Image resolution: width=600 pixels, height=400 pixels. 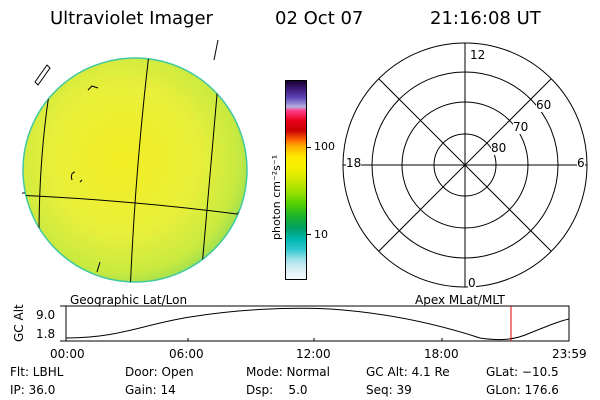 I want to click on glat-status: GLat: −10.5, so click(x=522, y=372).